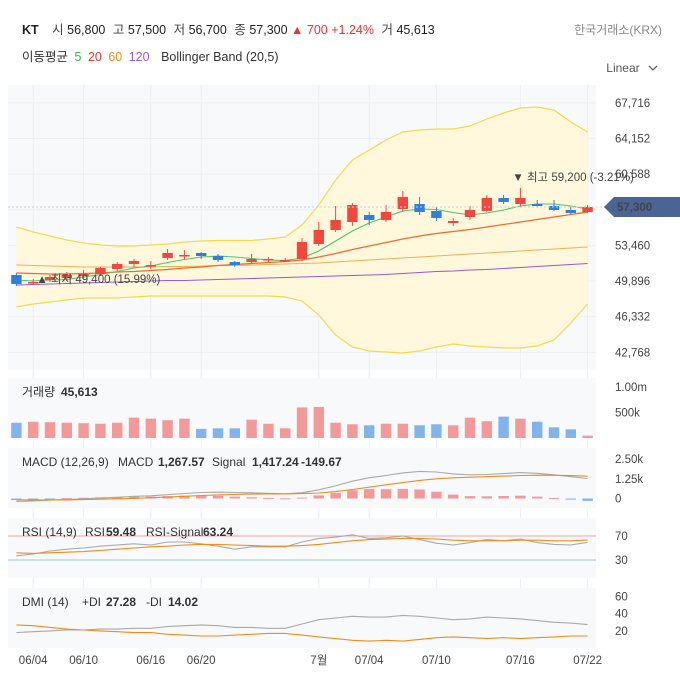 The image size is (680, 697). I want to click on x-tick-label: 06/20, so click(201, 661).